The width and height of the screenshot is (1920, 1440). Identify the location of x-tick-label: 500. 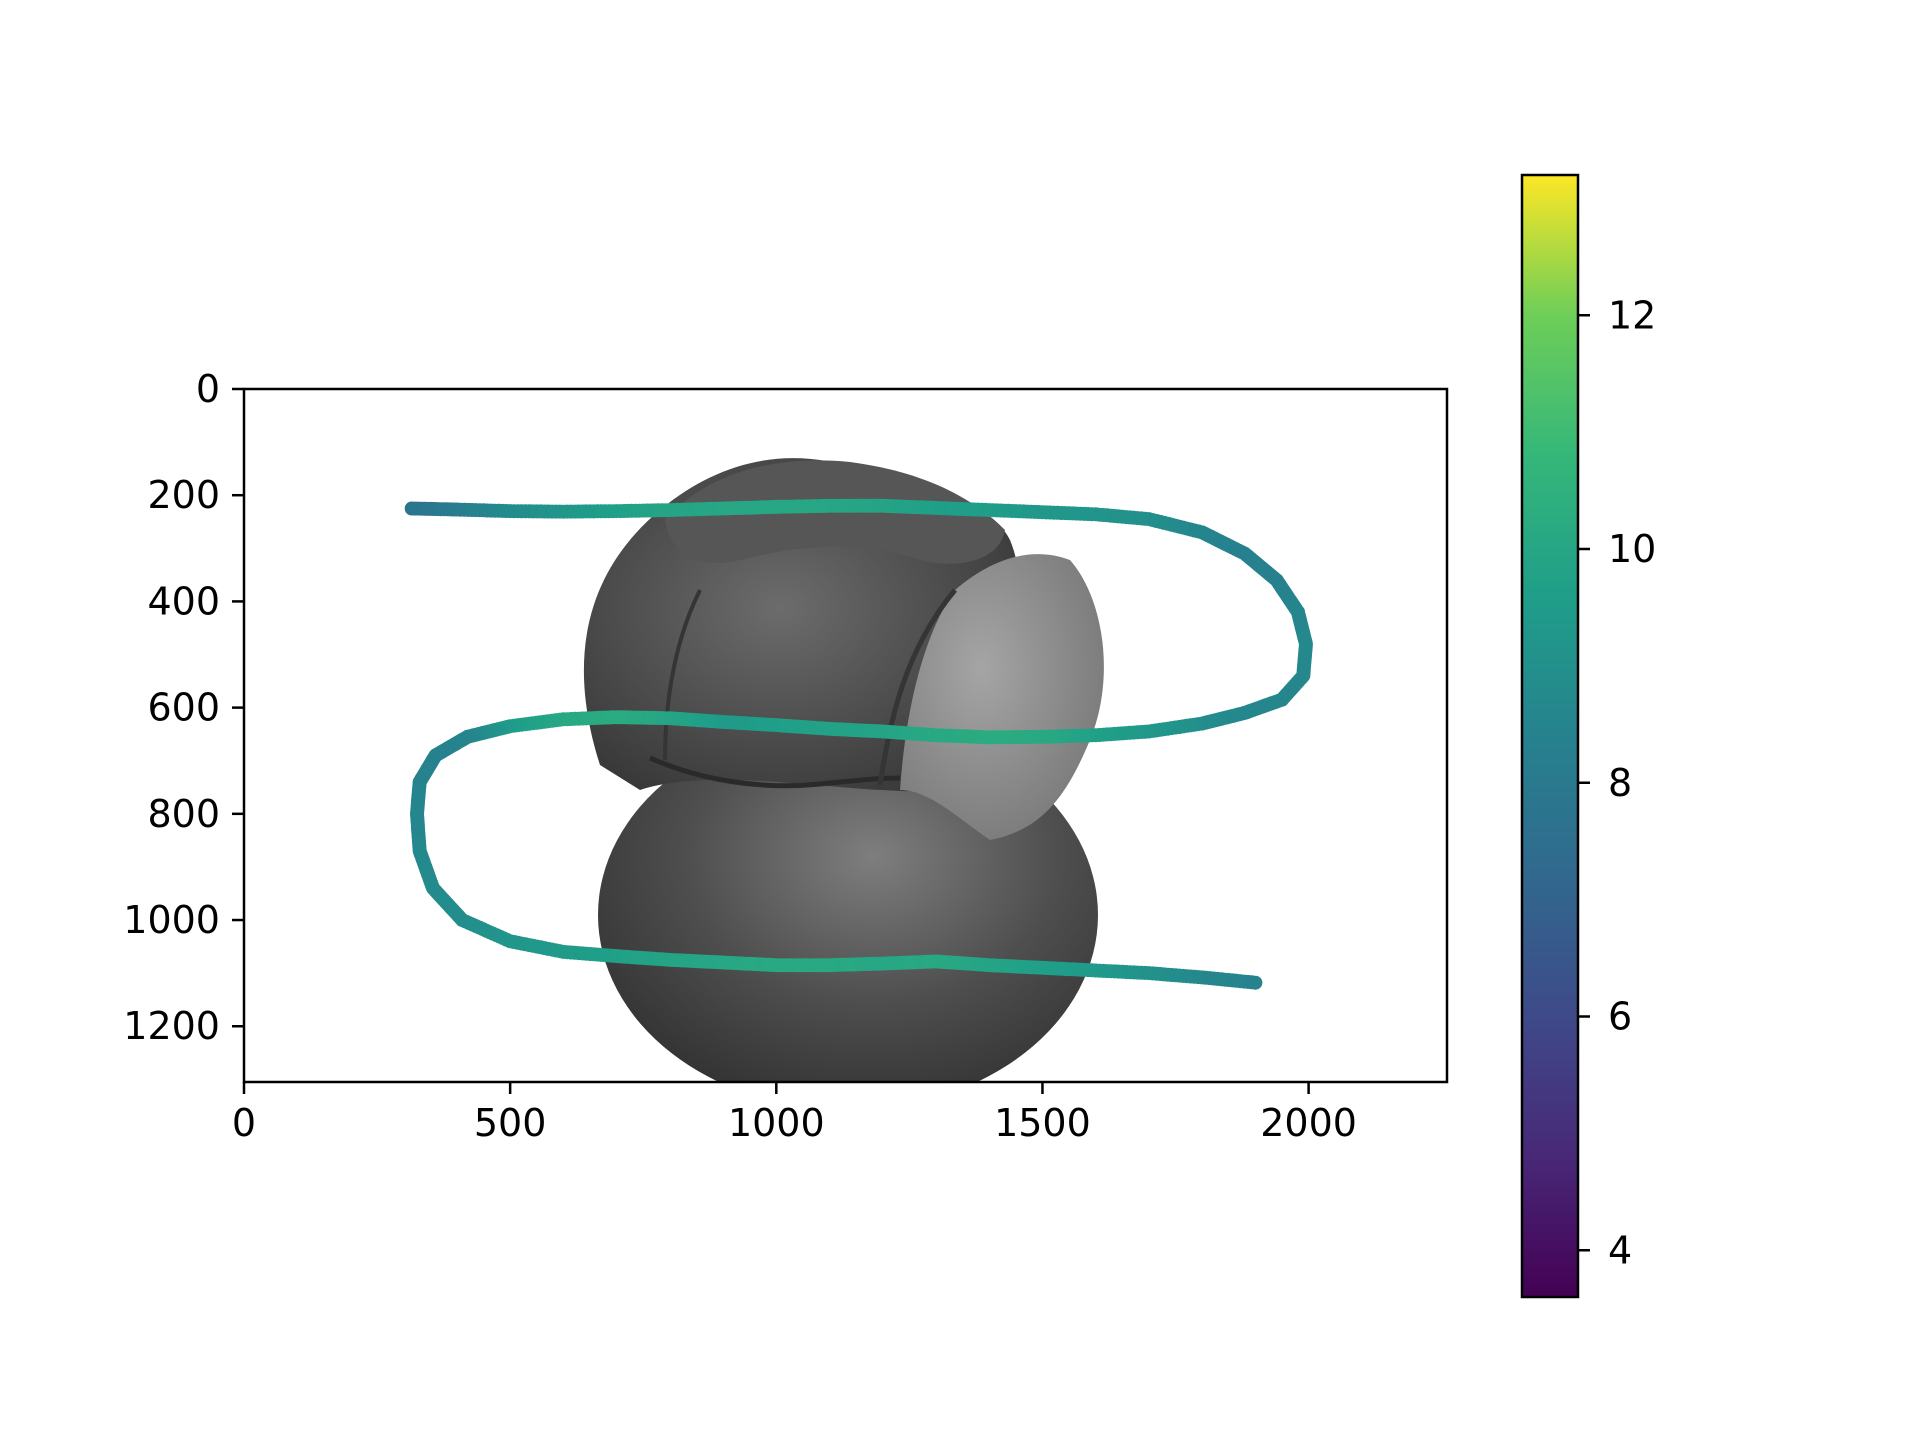
(510, 1123).